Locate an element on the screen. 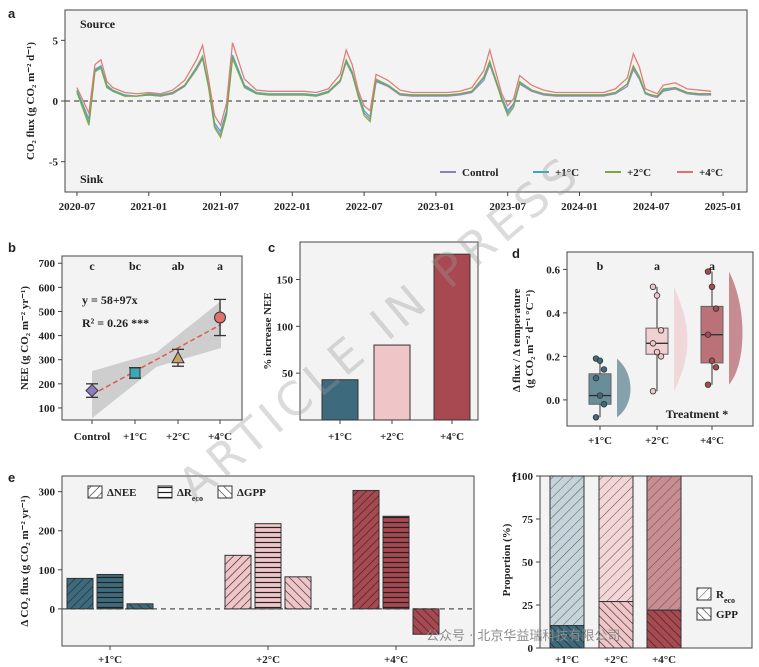 This screenshot has width=759, height=667. panel-a-letter: a is located at coordinates (12, 13).